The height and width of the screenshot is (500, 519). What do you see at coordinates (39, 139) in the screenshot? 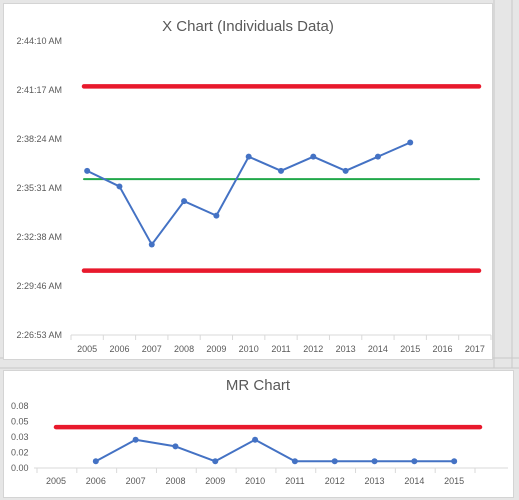
I see `y-tick-label: 2:38:24 AM` at bounding box center [39, 139].